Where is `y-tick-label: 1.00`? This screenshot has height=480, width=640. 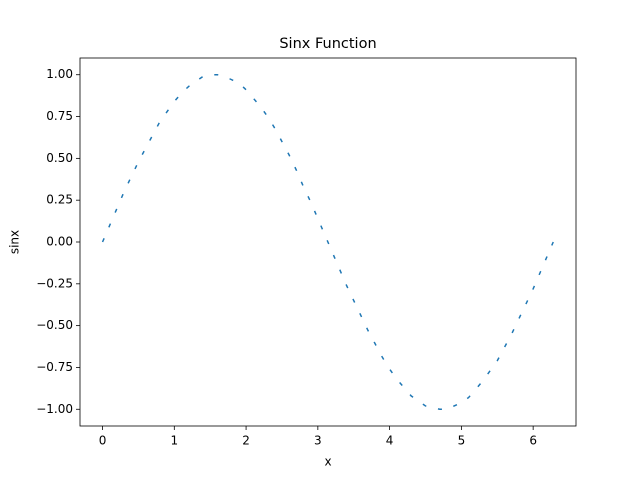 y-tick-label: 1.00 is located at coordinates (59, 74).